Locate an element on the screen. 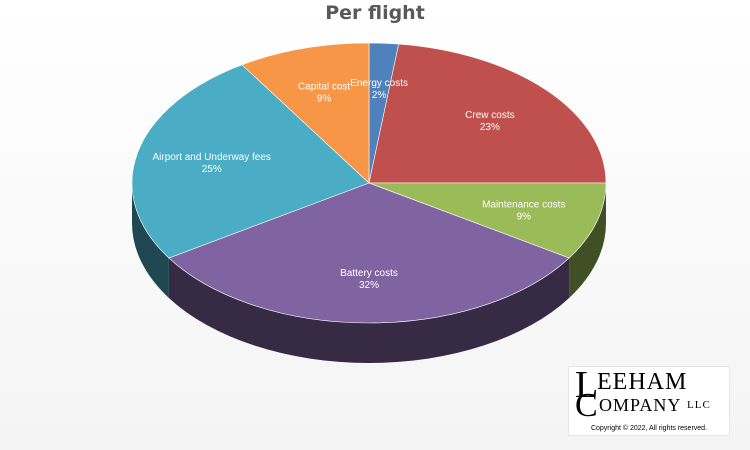  pie-slice-airport-and-underway-fees is located at coordinates (250, 161).